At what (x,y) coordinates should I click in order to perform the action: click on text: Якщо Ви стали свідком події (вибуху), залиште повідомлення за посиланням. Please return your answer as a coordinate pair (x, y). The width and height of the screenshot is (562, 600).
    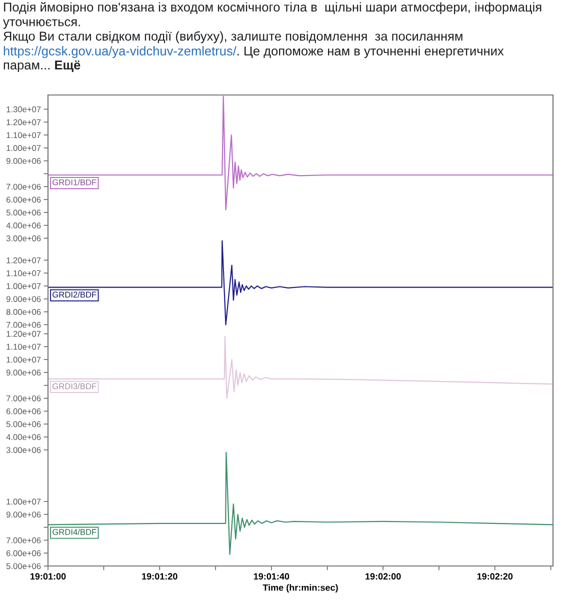
    Looking at the image, I should click on (233, 37).